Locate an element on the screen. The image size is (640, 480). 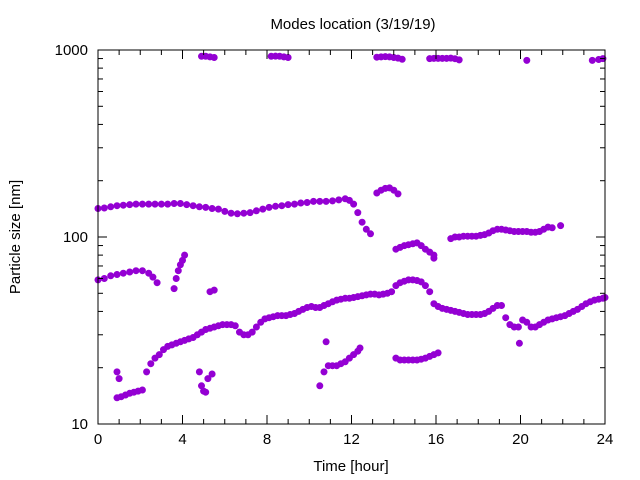
x-tick-label: 4 is located at coordinates (182, 439).